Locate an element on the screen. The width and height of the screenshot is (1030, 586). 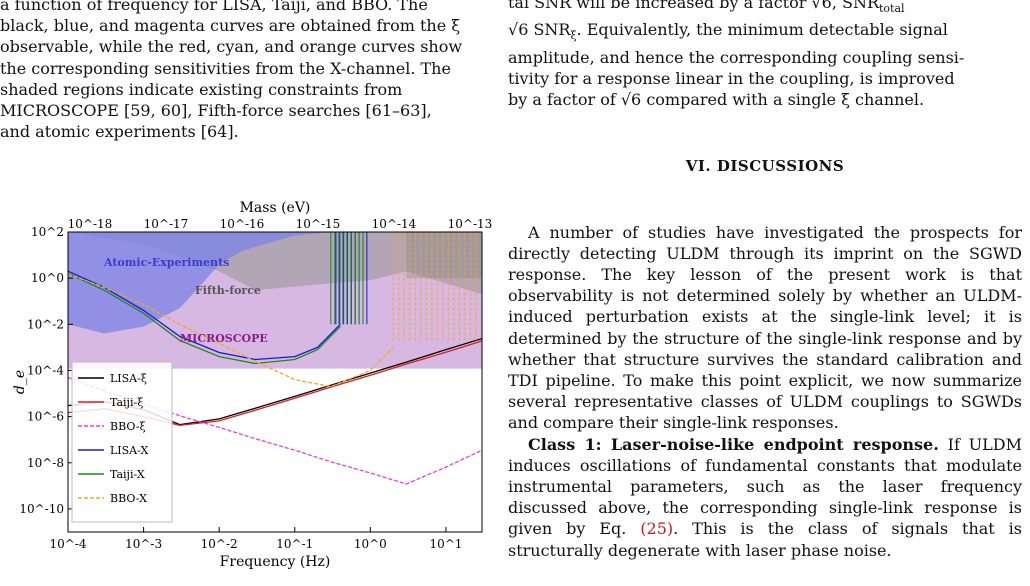
region-fifth-force-upper is located at coordinates (444, 255).